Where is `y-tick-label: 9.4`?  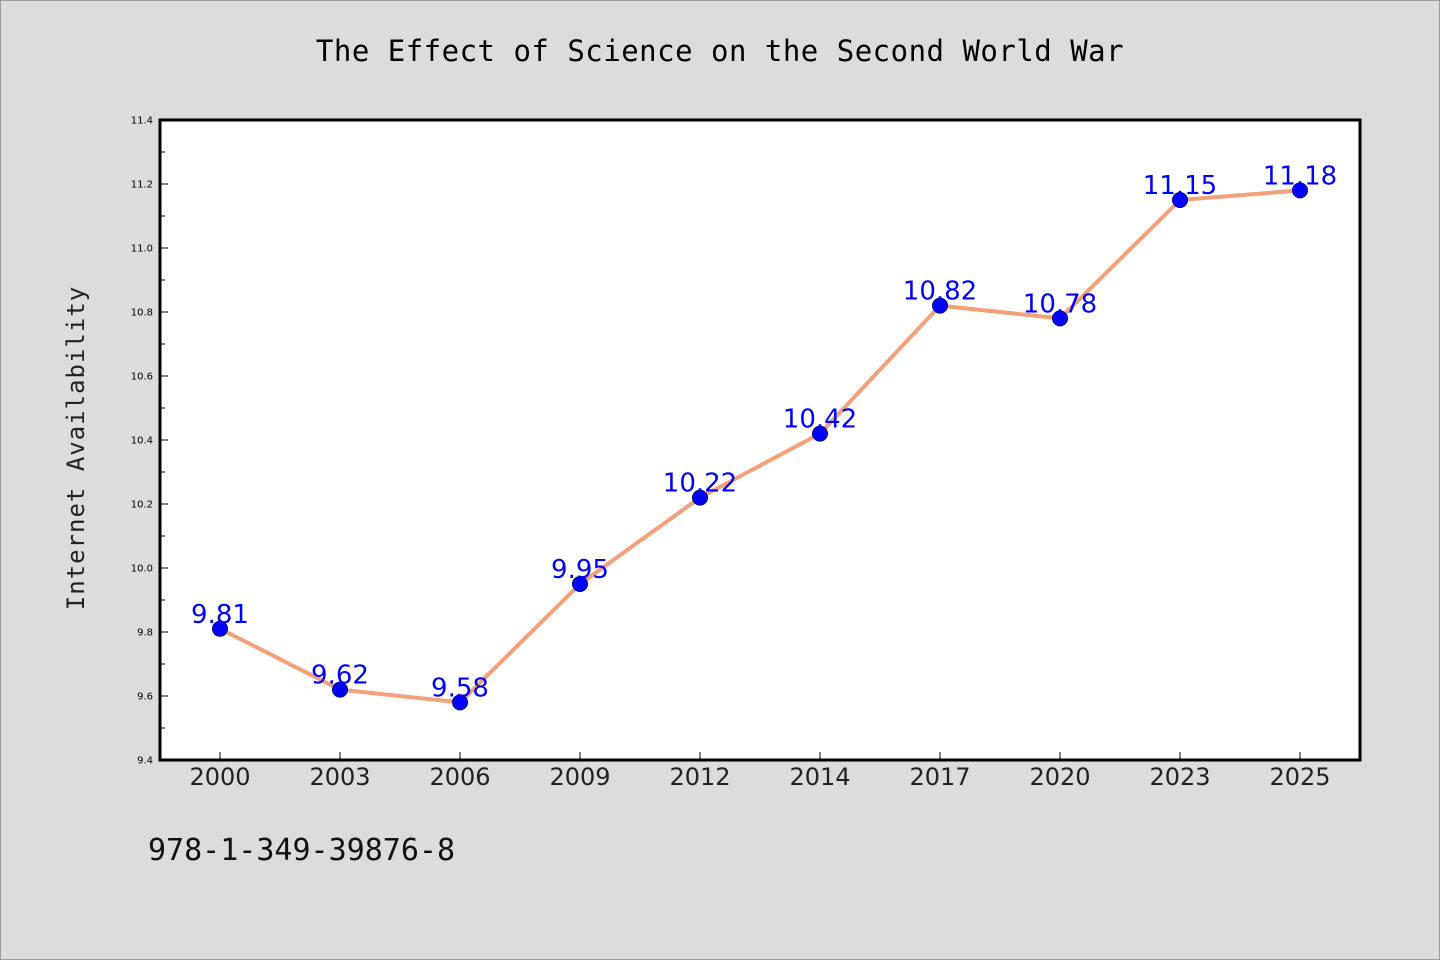
y-tick-label: 9.4 is located at coordinates (145, 761).